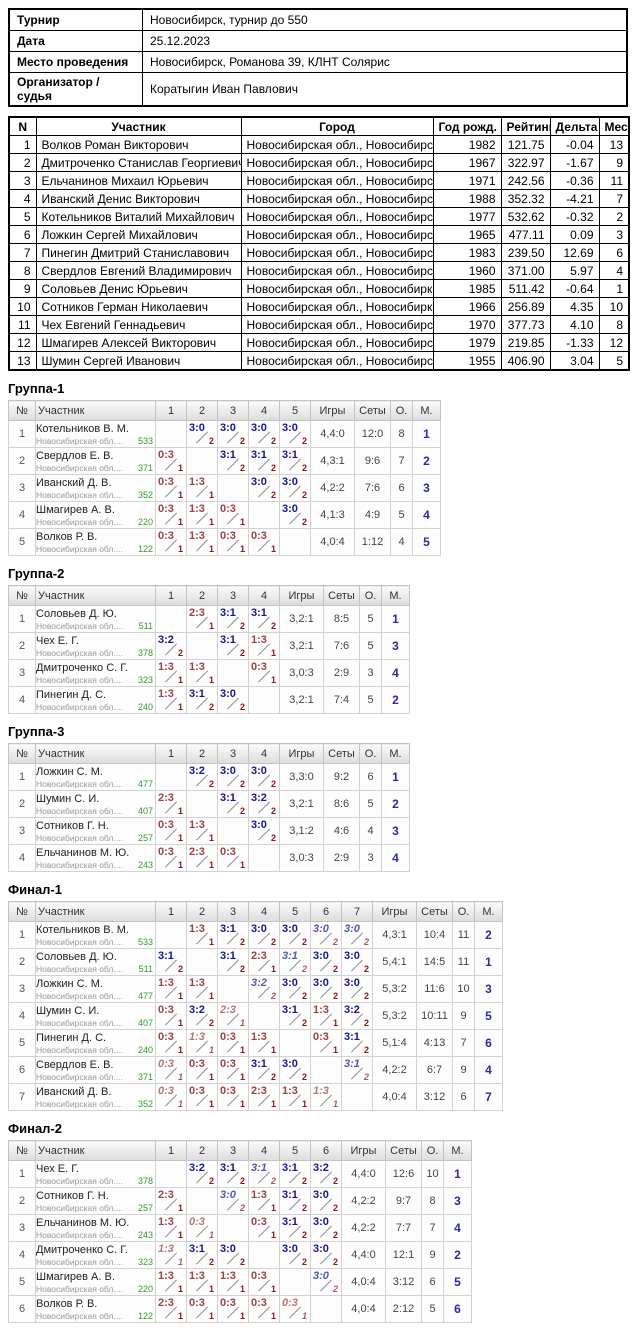 This screenshot has height=1331, width=634. Describe the element at coordinates (403, 1255) in the screenshot. I see `sets-cell: 12:1` at that location.